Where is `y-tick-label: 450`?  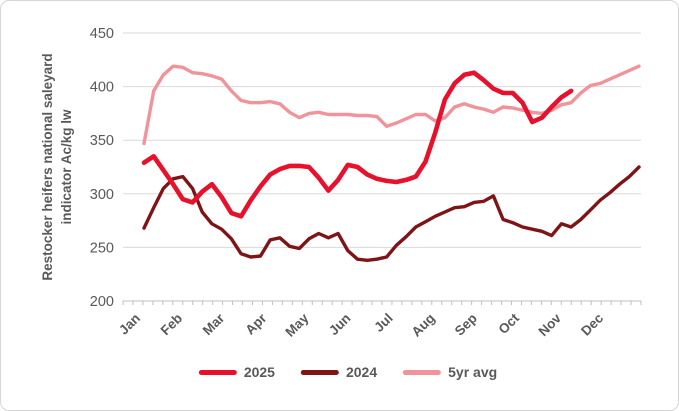
y-tick-label: 450 is located at coordinates (102, 34).